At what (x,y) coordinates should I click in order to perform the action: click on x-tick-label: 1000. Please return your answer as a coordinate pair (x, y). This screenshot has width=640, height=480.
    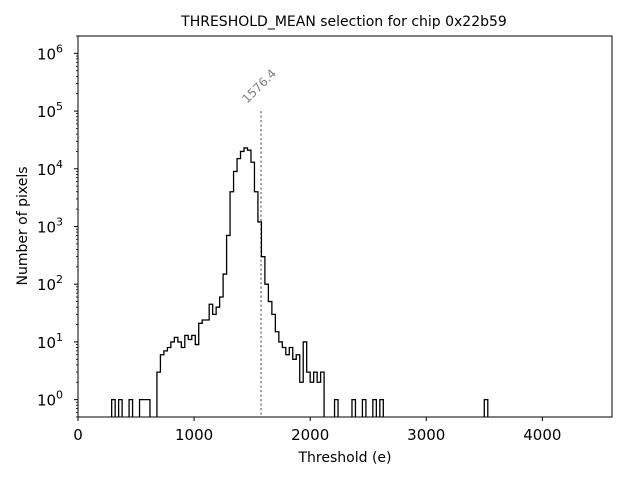
    Looking at the image, I should click on (194, 435).